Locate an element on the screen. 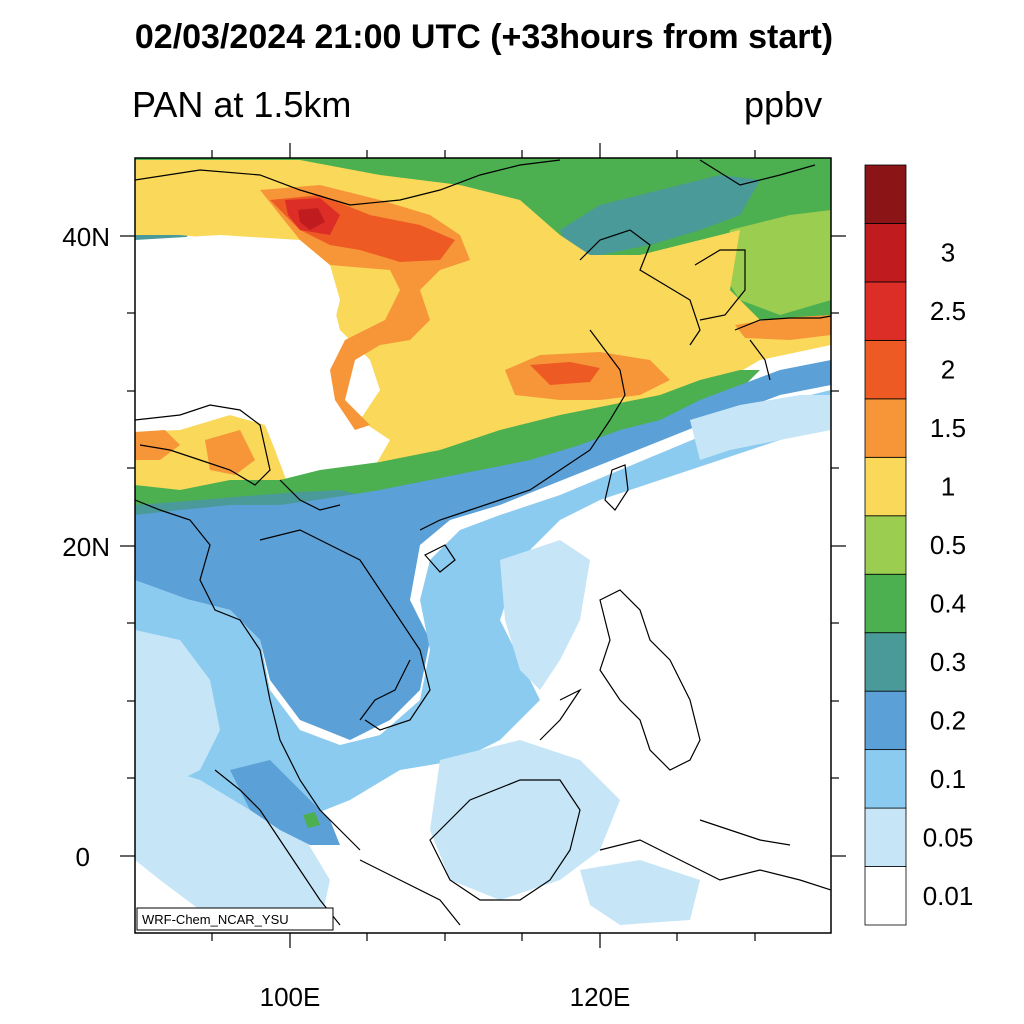 The width and height of the screenshot is (1024, 1024). colorbar-label: 0.1 is located at coordinates (948, 779).